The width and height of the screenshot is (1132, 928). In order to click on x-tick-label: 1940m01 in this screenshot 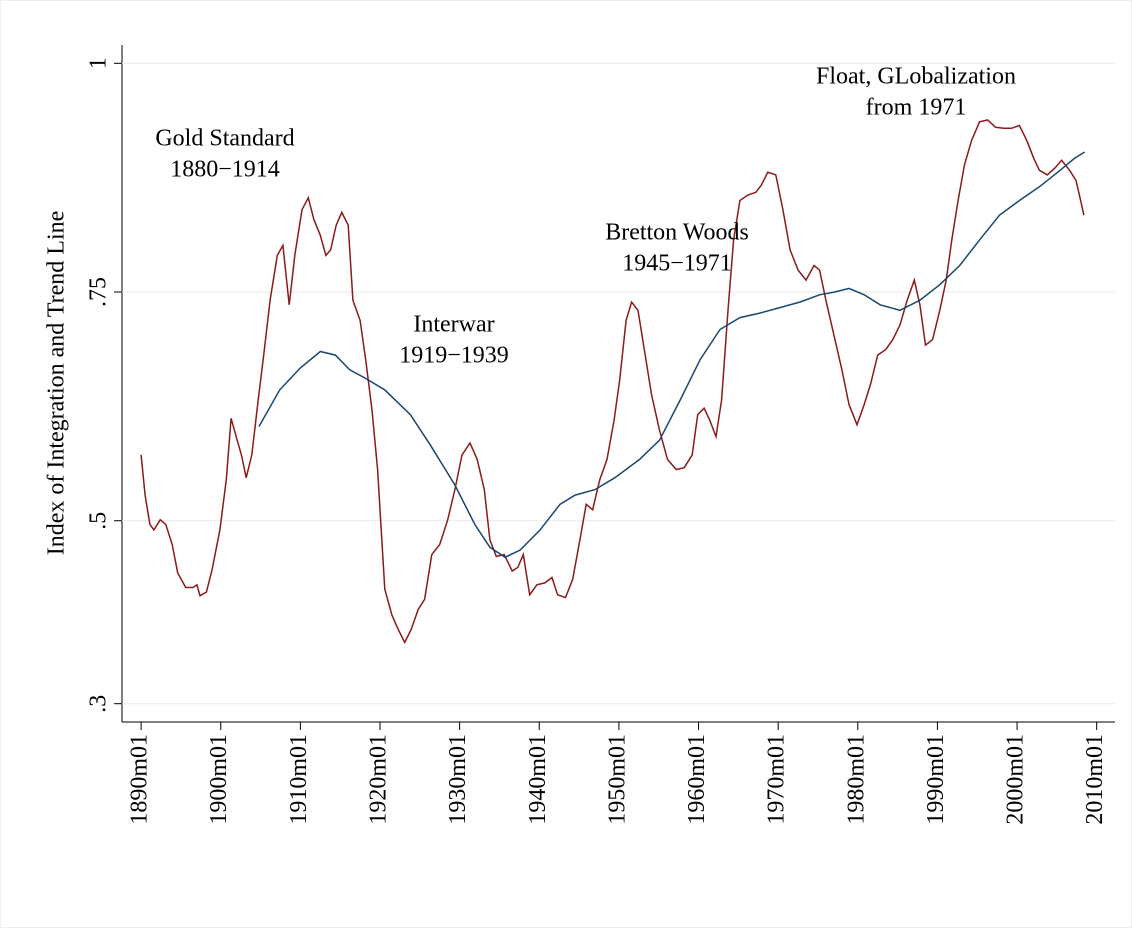, I will do `click(538, 779)`.